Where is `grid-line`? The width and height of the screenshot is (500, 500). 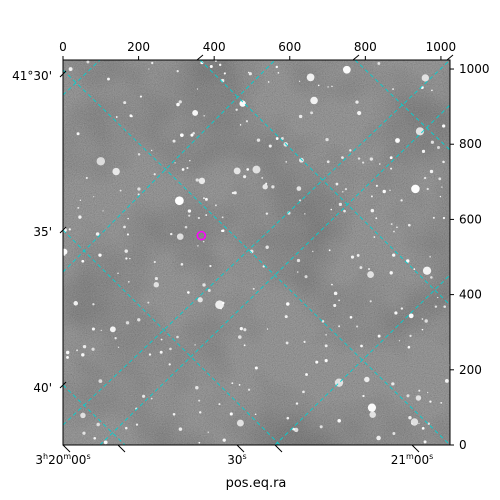
grid-line is located at coordinates (402, 105).